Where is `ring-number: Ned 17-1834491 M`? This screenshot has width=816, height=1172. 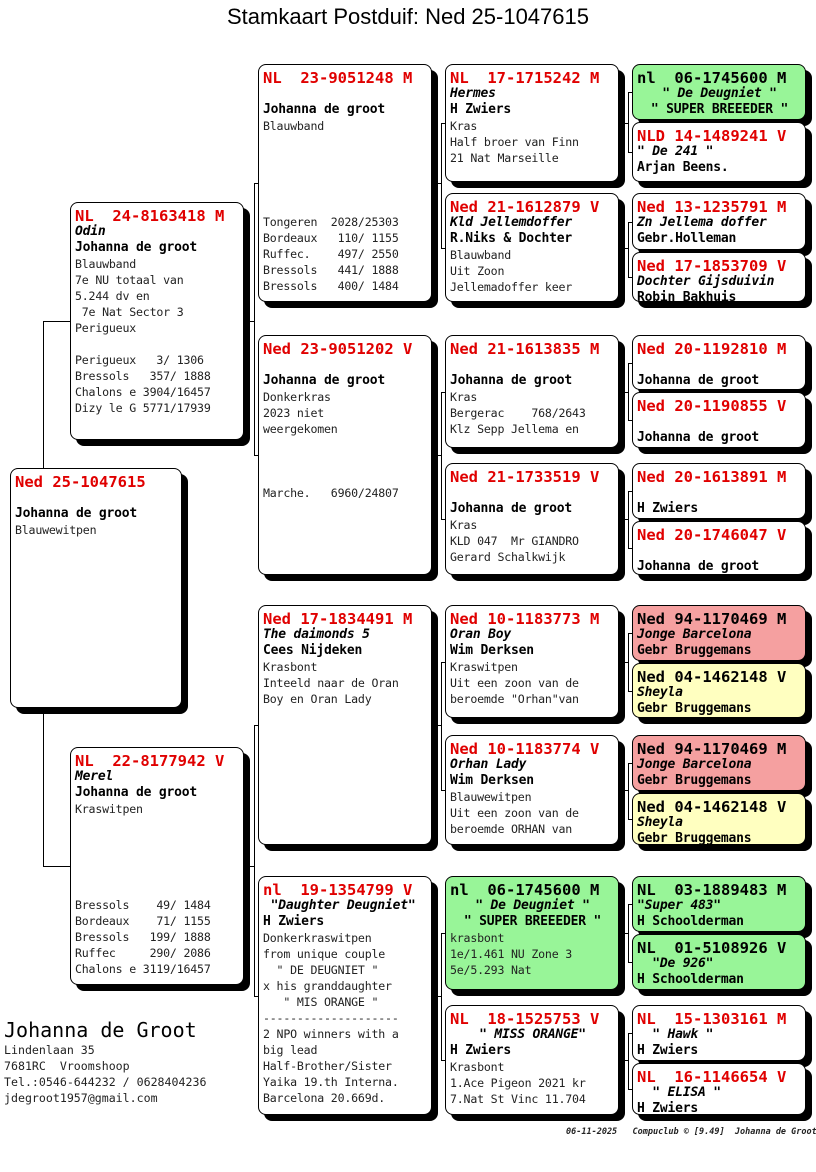
ring-number: Ned 17-1834491 M is located at coordinates (338, 619).